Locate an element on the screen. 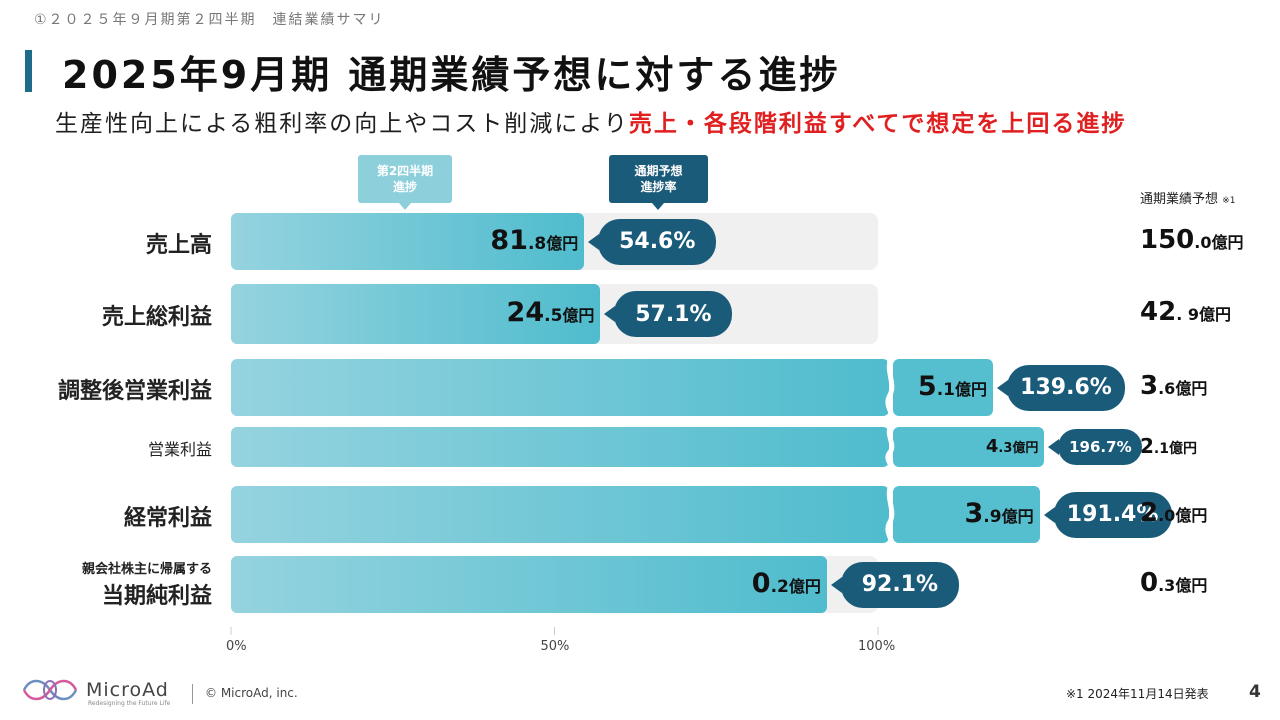 The width and height of the screenshot is (1280, 720). actual-value-int: 0 is located at coordinates (761, 583).